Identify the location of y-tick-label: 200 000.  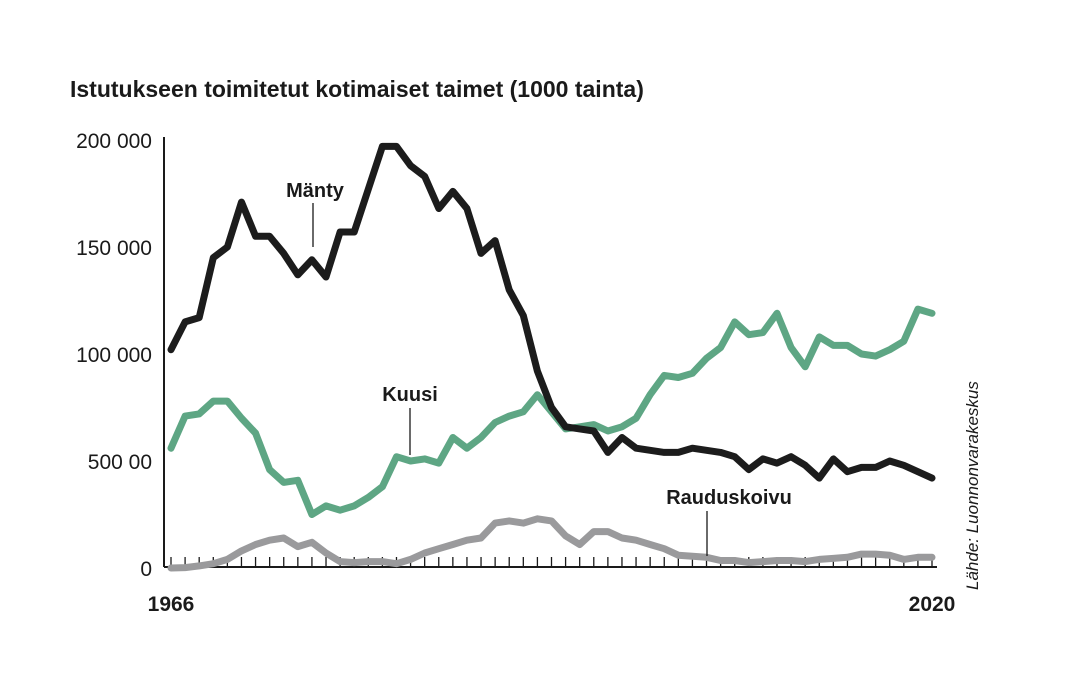
(114, 141).